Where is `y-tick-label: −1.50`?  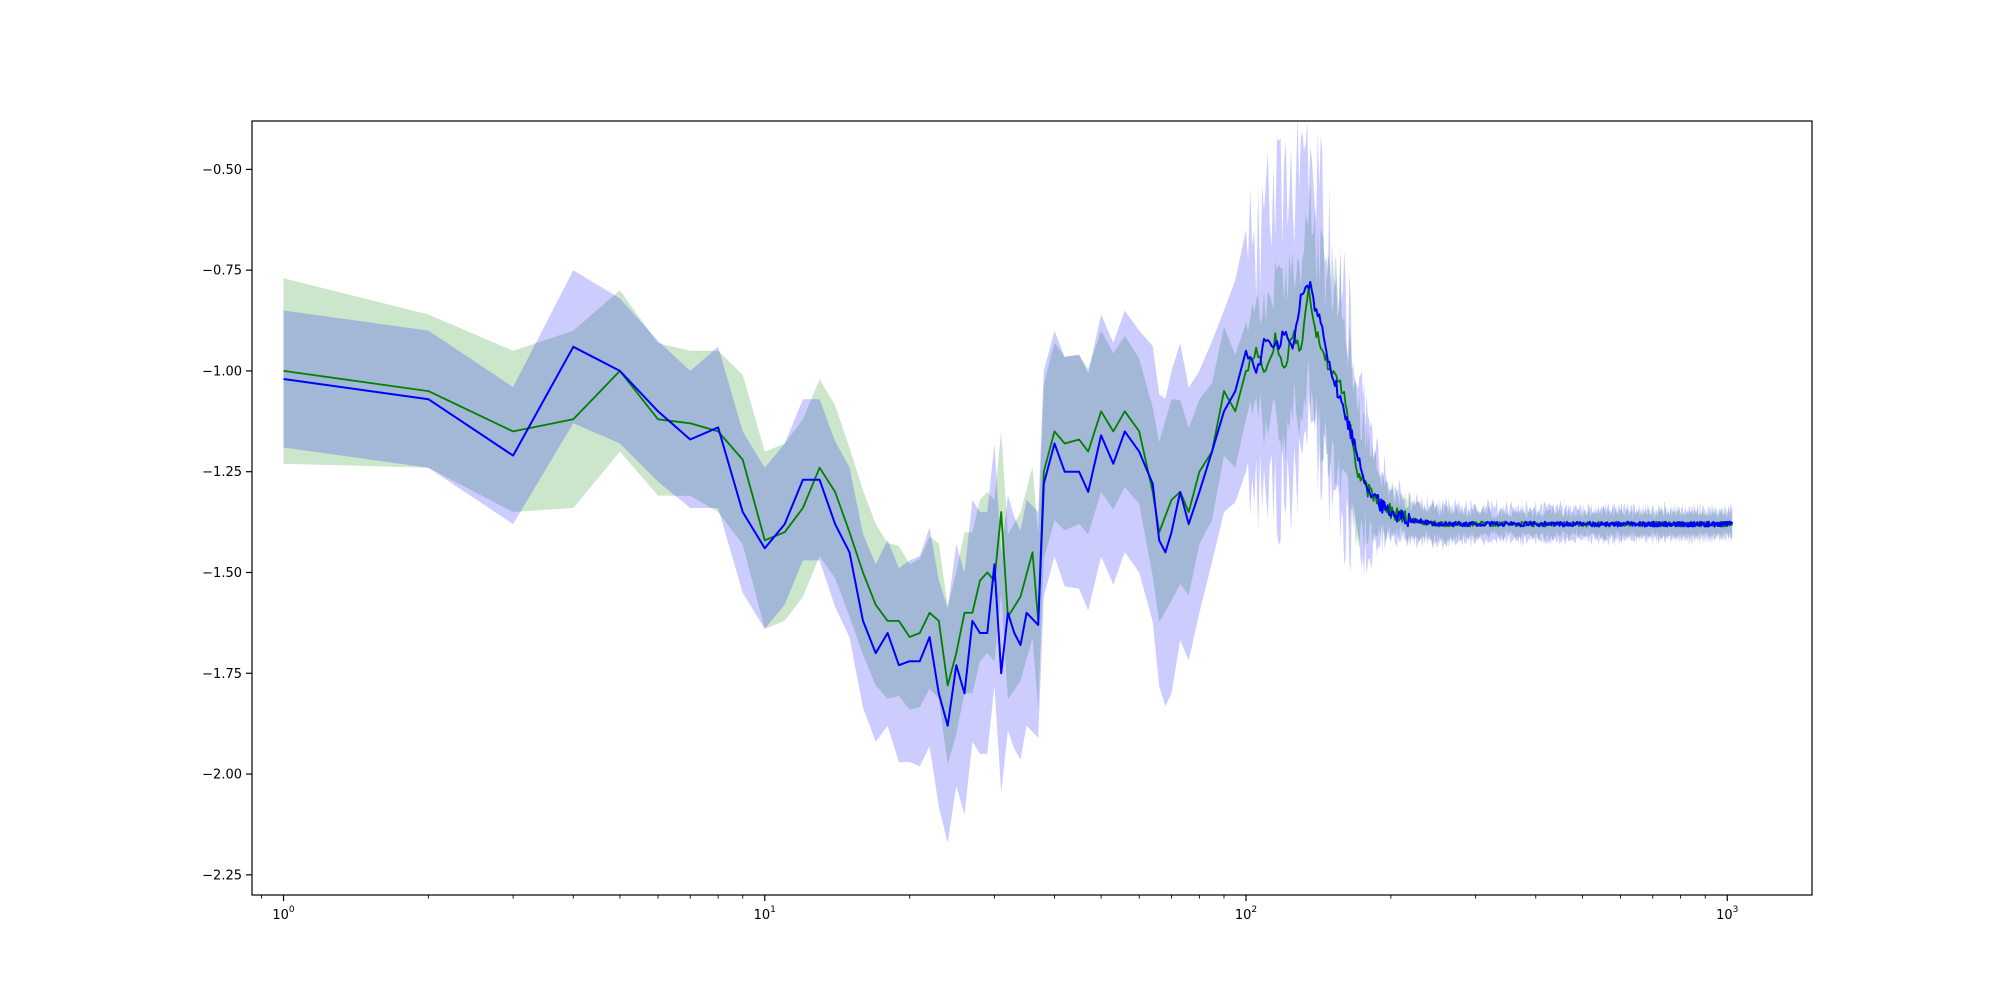
y-tick-label: −1.50 is located at coordinates (222, 573).